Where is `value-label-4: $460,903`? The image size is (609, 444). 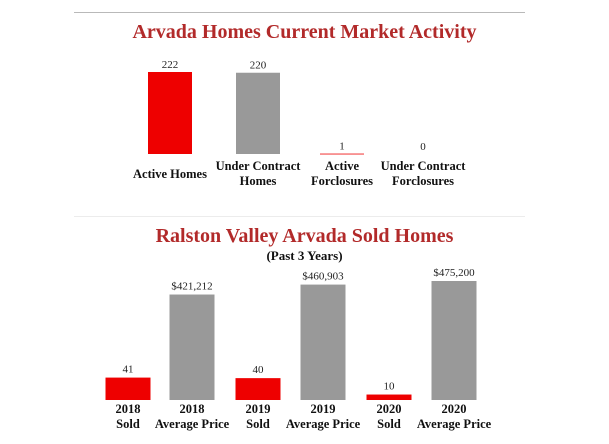 value-label-4: $460,903 is located at coordinates (323, 277).